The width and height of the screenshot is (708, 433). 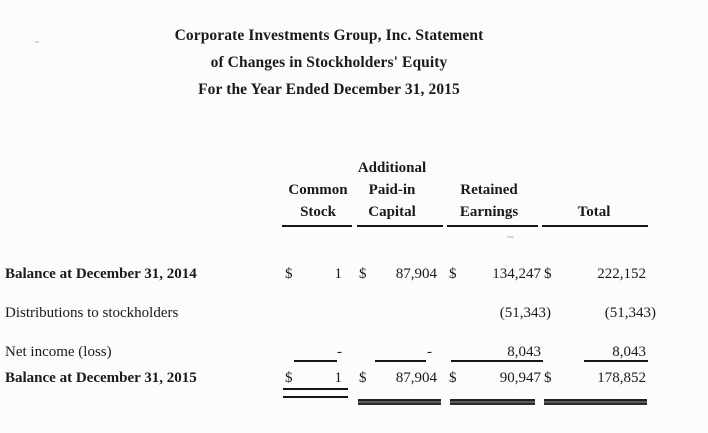 What do you see at coordinates (58, 352) in the screenshot?
I see `row-label: Net income (loss)` at bounding box center [58, 352].